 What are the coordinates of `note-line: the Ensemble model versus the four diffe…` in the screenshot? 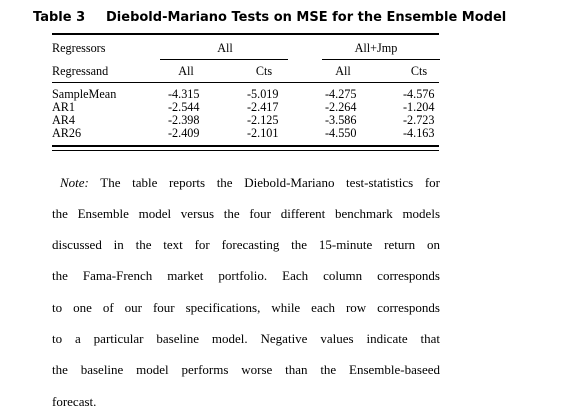 It's located at (246, 213).